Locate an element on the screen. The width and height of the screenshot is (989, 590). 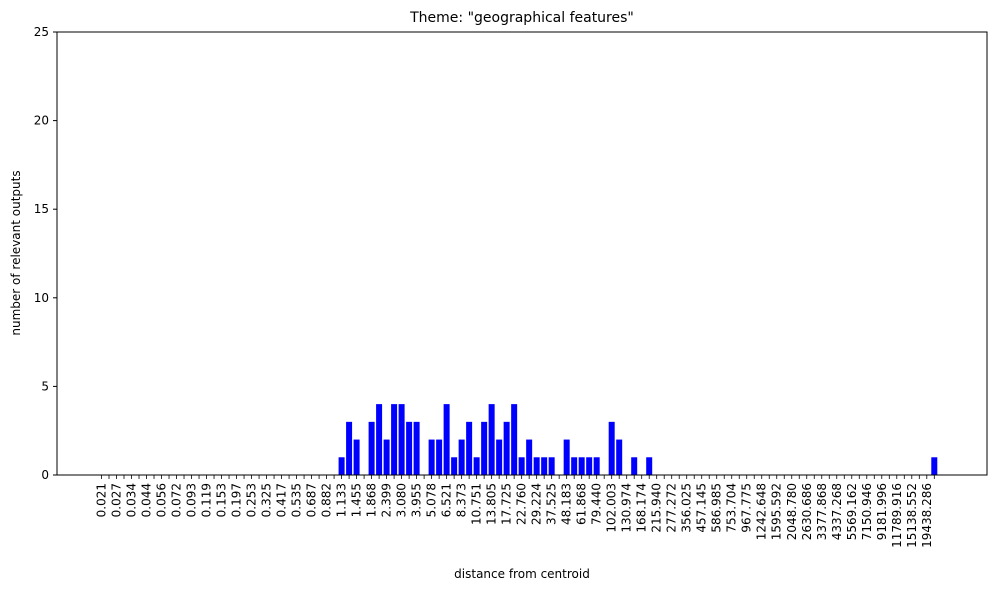
x-tick-label: 79.440 is located at coordinates (597, 504).